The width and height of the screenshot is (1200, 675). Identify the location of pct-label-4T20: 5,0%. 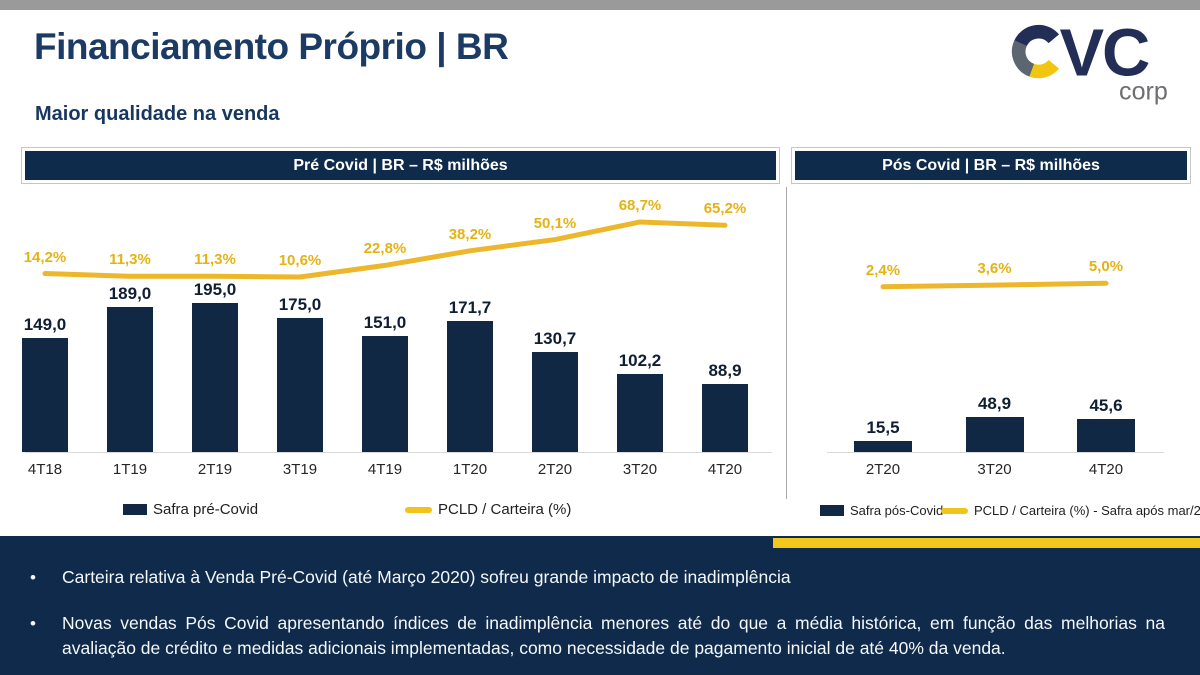
(1106, 267).